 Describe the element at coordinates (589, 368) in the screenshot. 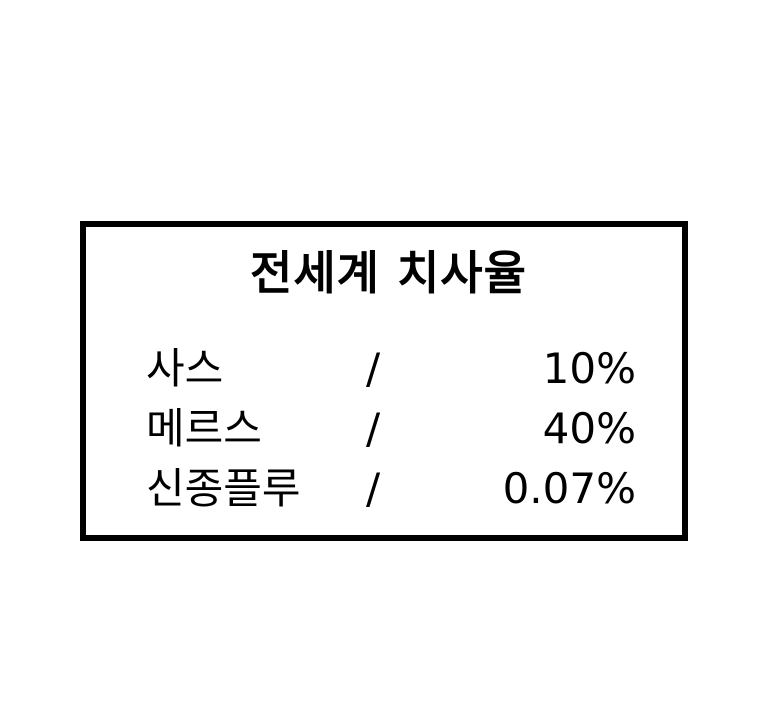

I see `fatality-rate: 10%` at that location.